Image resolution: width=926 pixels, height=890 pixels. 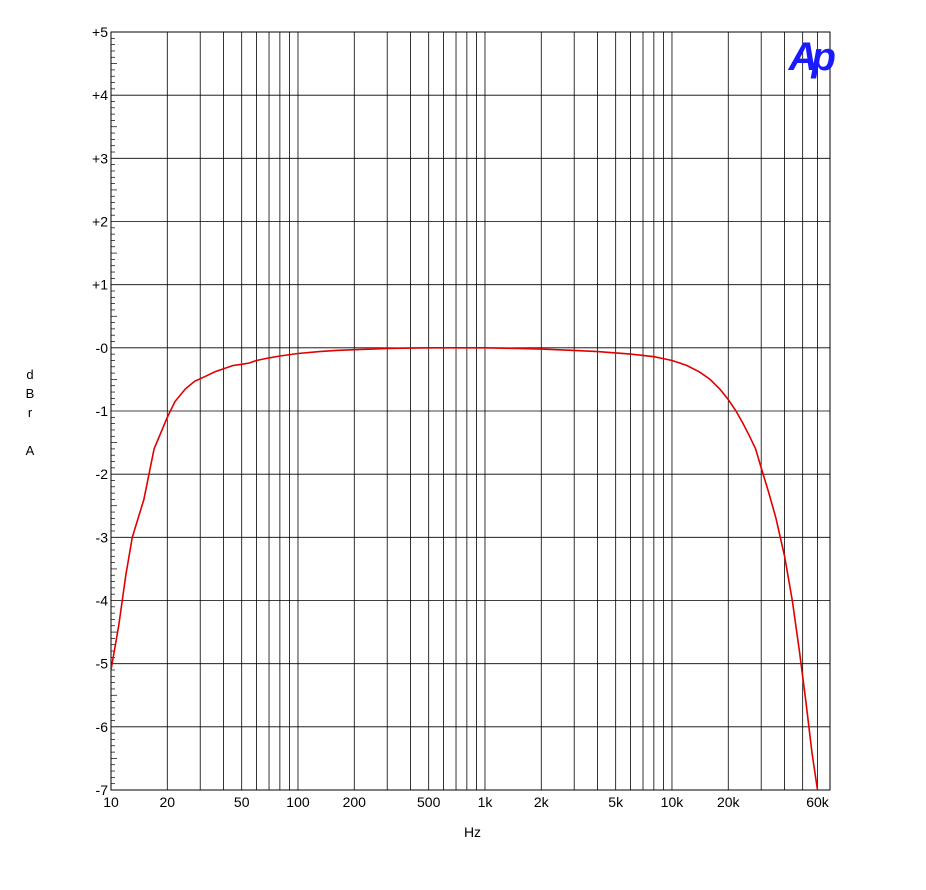 What do you see at coordinates (100, 158) in the screenshot?
I see `y-tick-label: +3` at bounding box center [100, 158].